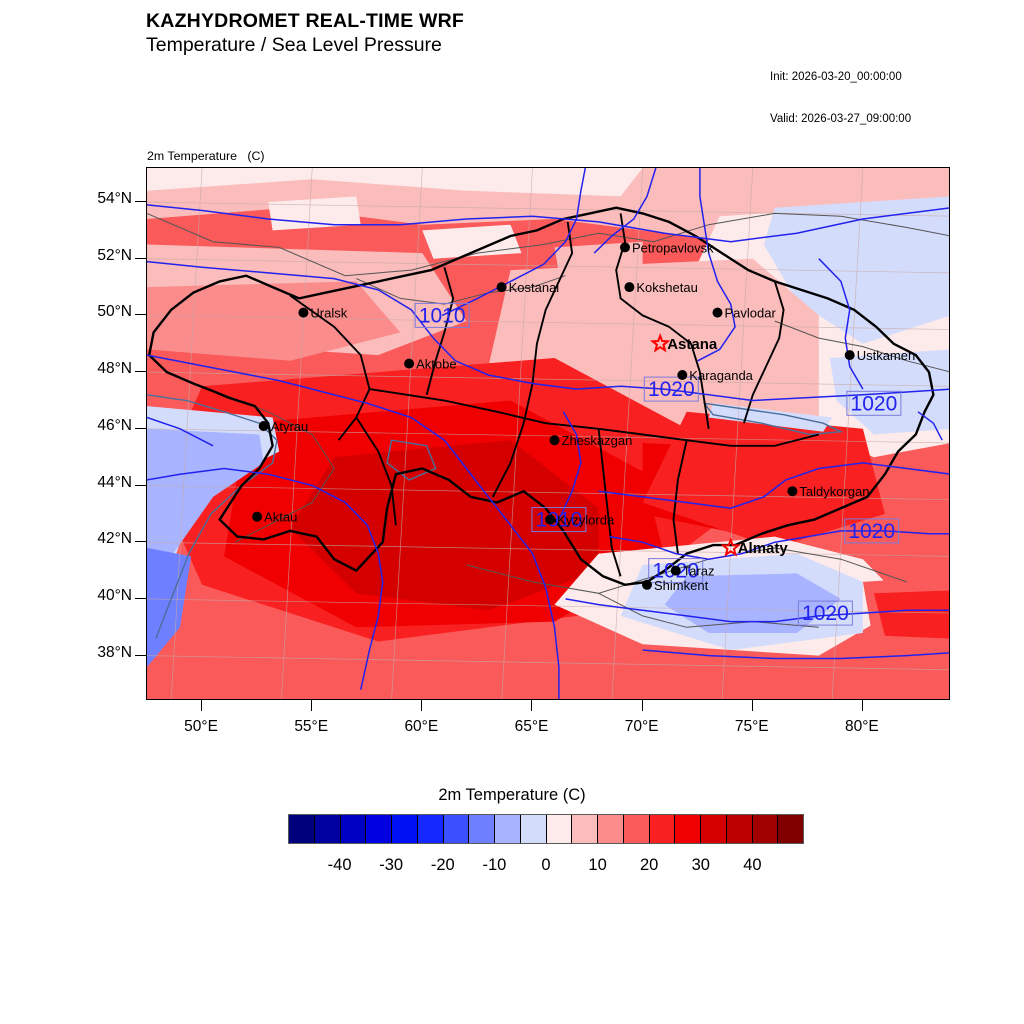  What do you see at coordinates (114, 199) in the screenshot?
I see `lat-tick-label: 54°N` at bounding box center [114, 199].